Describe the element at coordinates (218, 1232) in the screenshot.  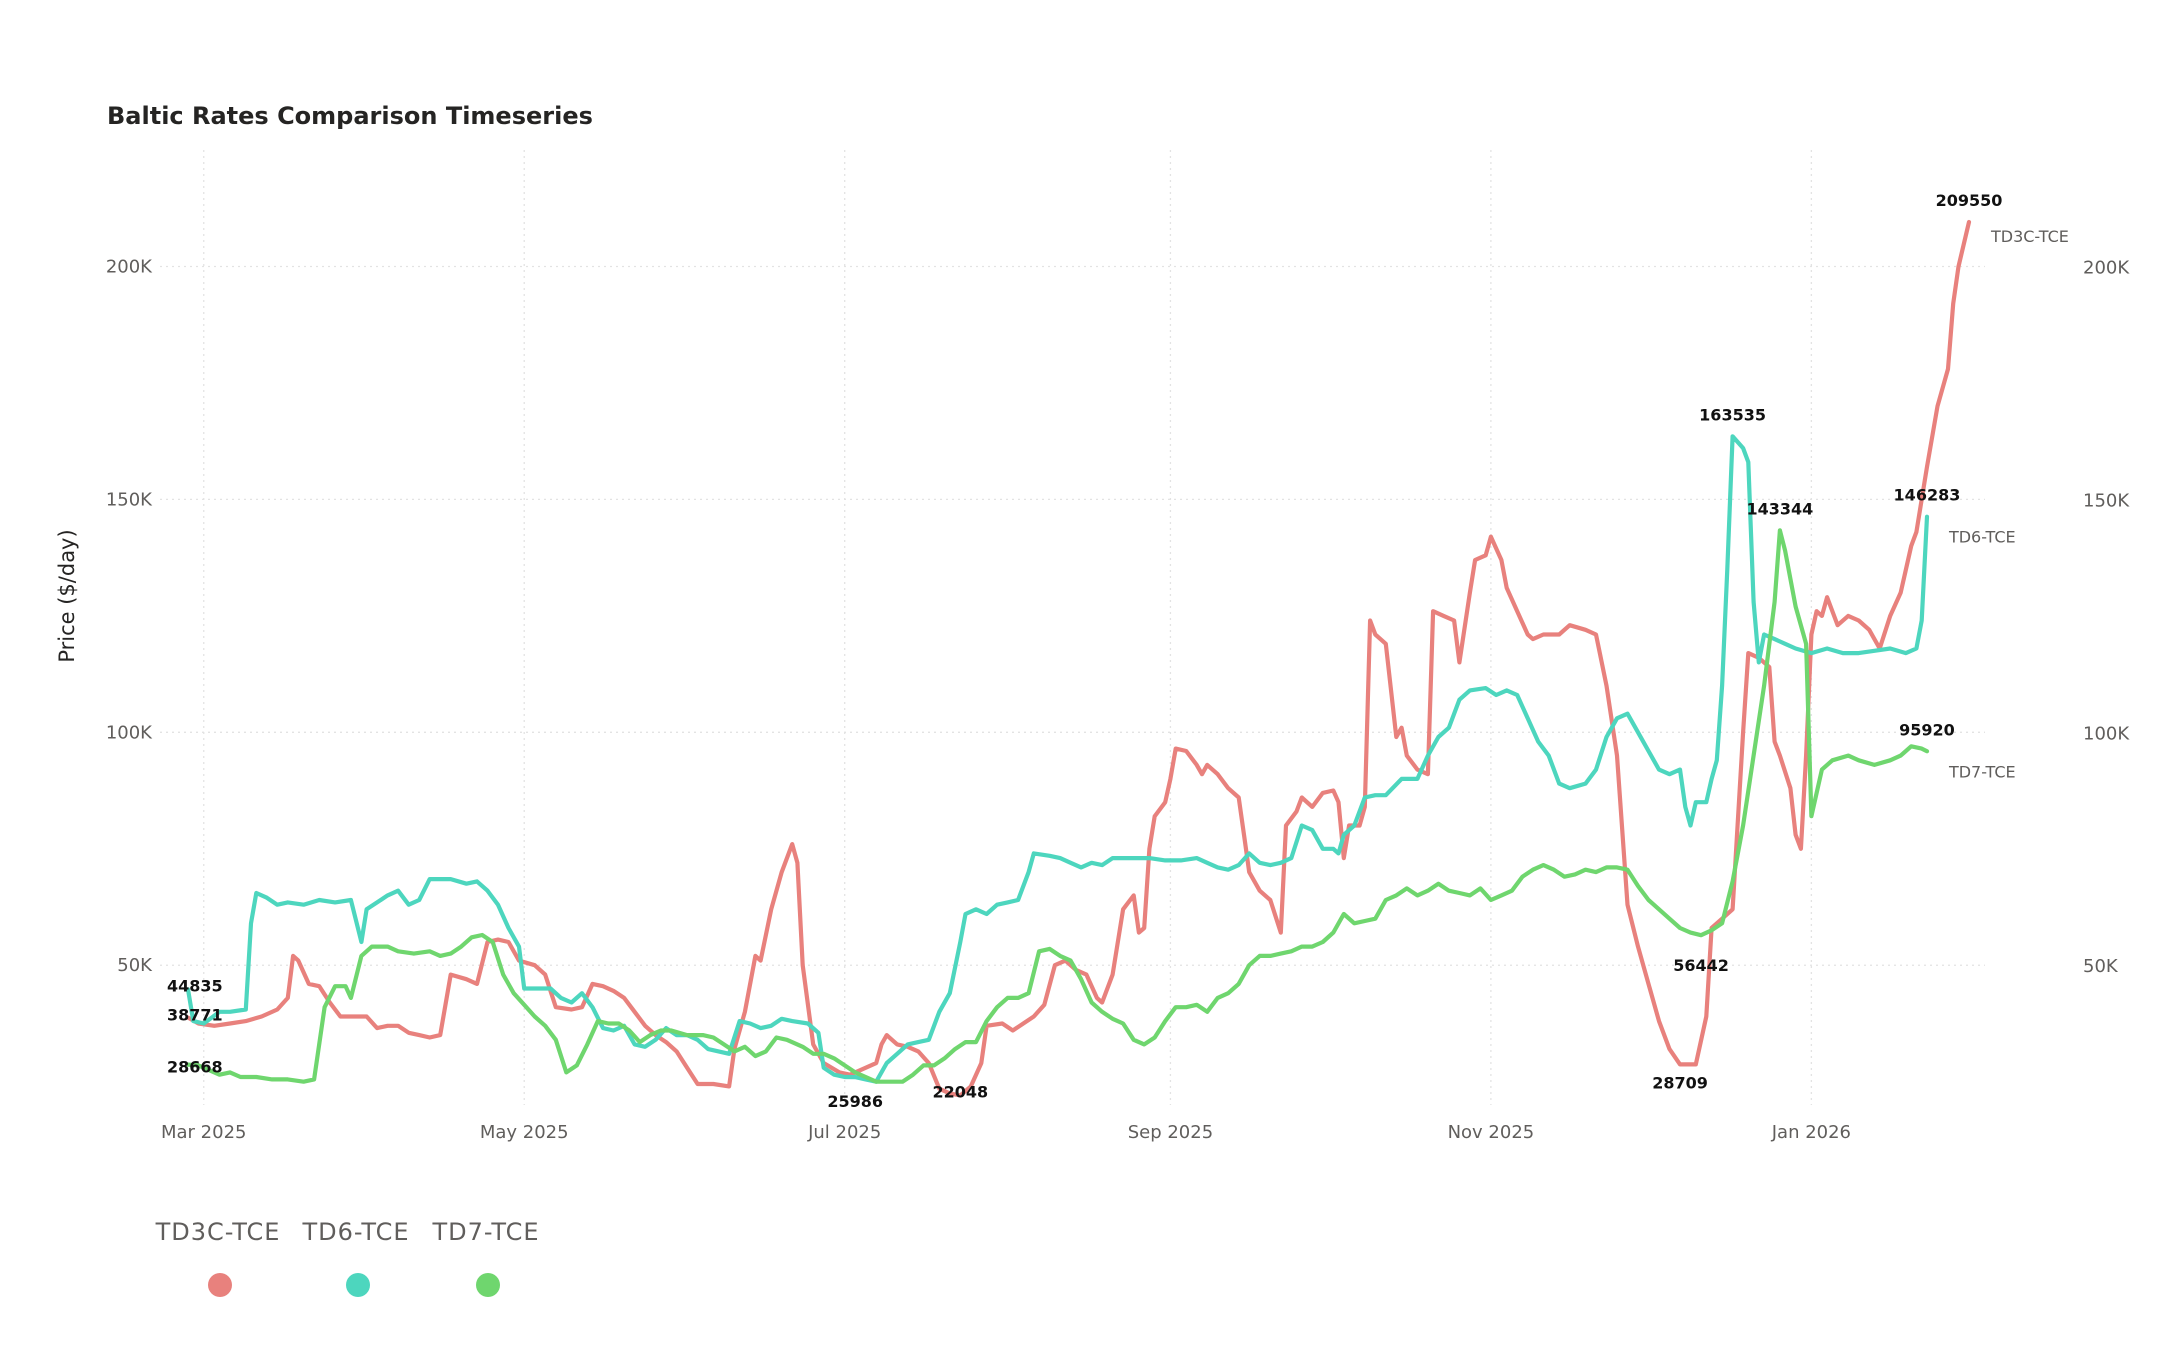
I see `legend-label: TD3C-TCE` at that location.